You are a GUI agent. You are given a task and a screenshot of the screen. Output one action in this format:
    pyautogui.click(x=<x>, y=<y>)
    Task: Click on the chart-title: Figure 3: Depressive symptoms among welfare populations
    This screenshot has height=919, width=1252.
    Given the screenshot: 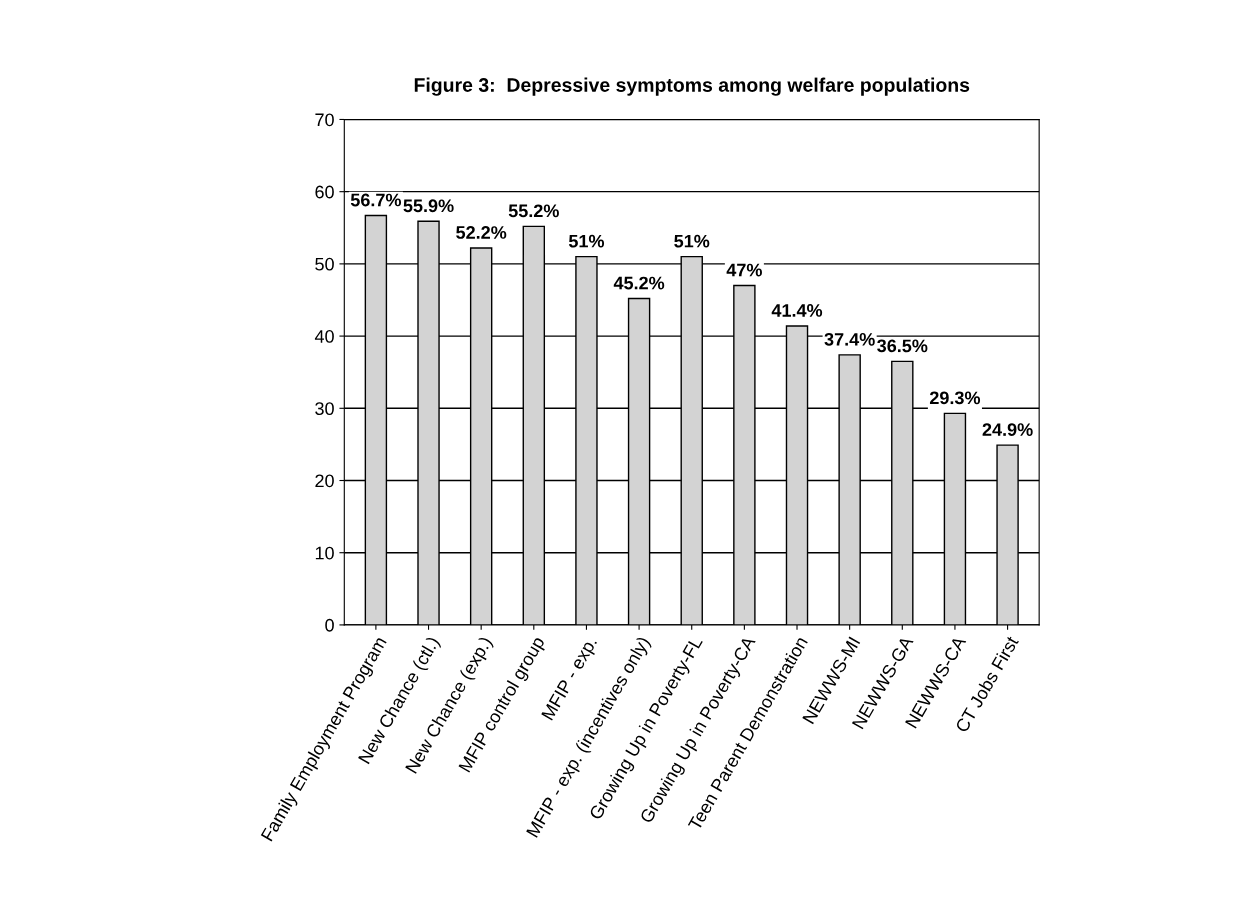 What is the action you would take?
    pyautogui.click(x=692, y=86)
    